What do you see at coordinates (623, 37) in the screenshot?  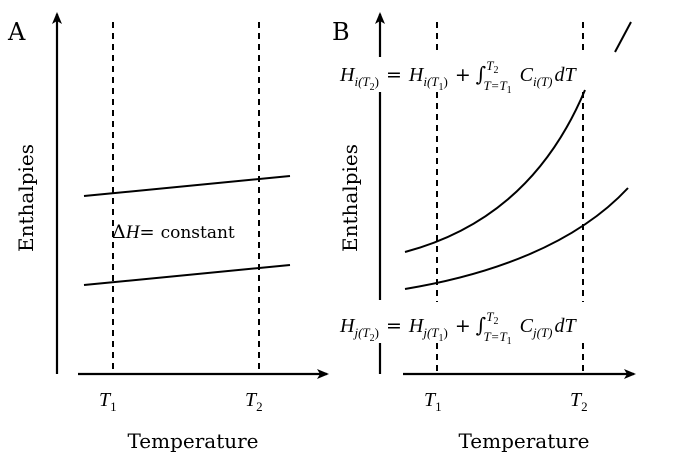 I see `panel-b-upper-curve-tail` at bounding box center [623, 37].